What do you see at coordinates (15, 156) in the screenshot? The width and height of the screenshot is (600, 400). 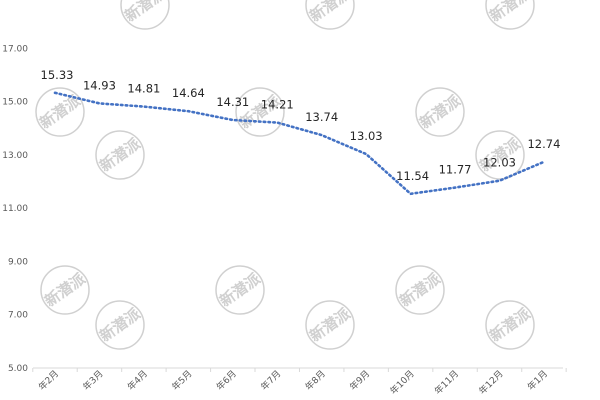 I see `y-tick-label: 13.00` at bounding box center [15, 156].